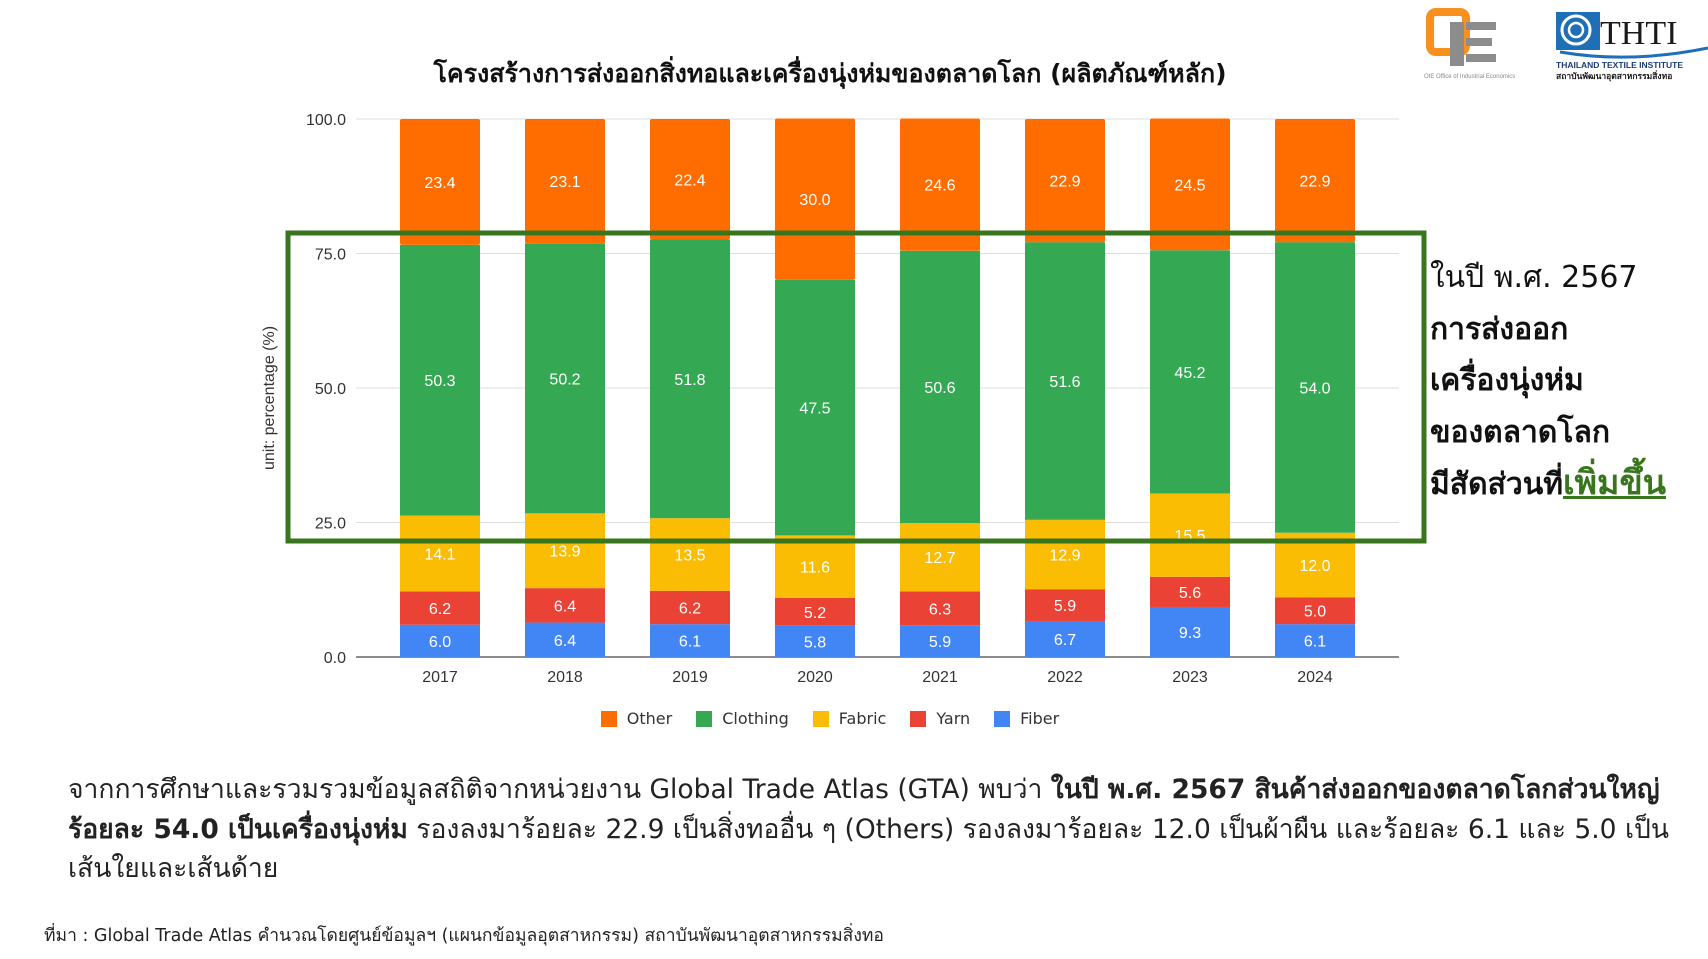 This screenshot has height=959, width=1708. What do you see at coordinates (564, 552) in the screenshot?
I see `data-label: 13.9` at bounding box center [564, 552].